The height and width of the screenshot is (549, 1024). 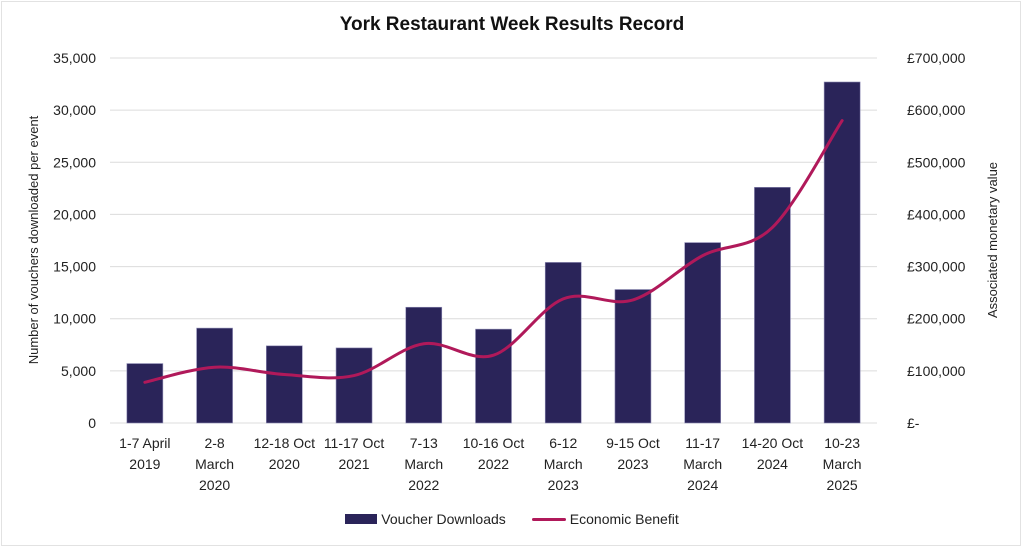 What do you see at coordinates (144, 464) in the screenshot?
I see `x-tick-label: 2019` at bounding box center [144, 464].